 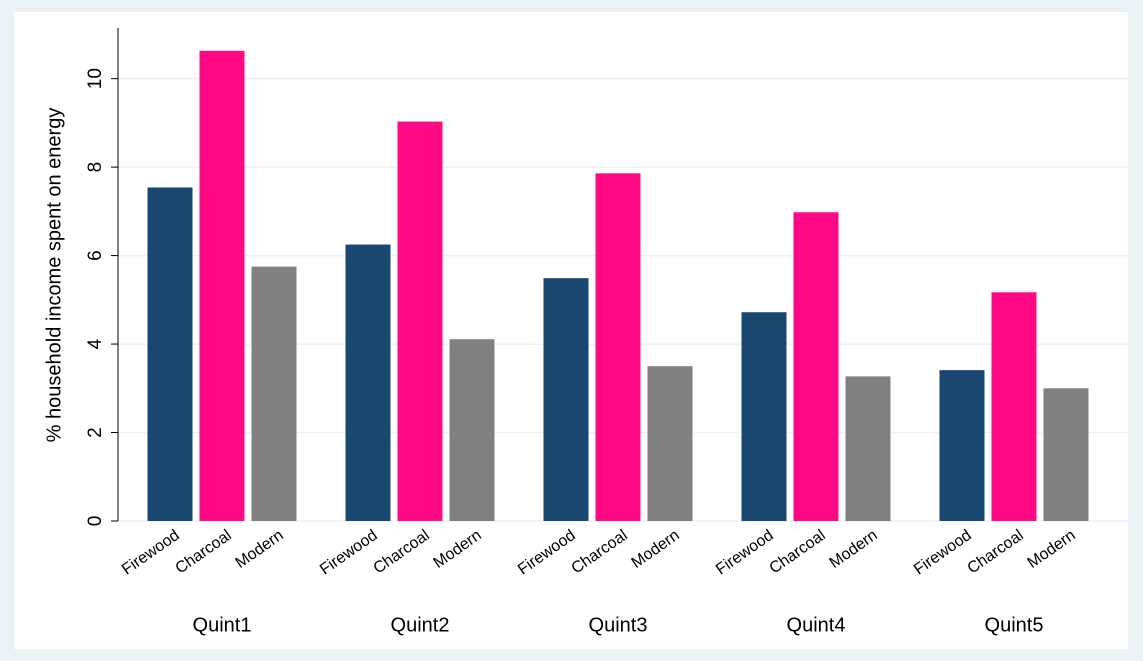 What do you see at coordinates (1014, 625) in the screenshot?
I see `x-group-label: Quint5` at bounding box center [1014, 625].